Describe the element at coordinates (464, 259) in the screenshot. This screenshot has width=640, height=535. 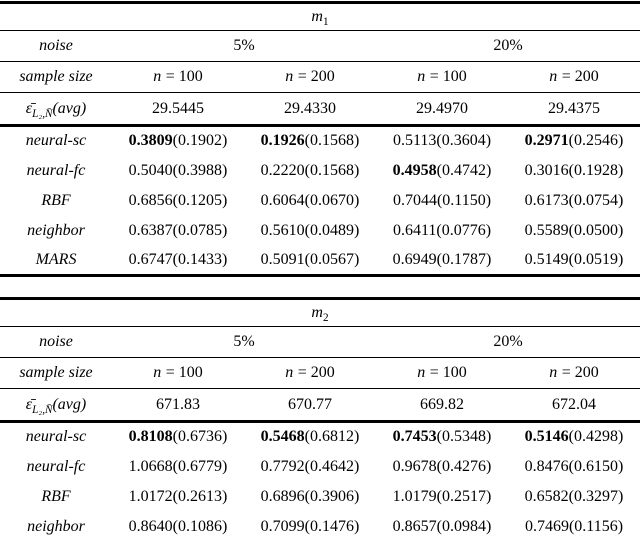
I see `result-std: (0.1787)` at that location.